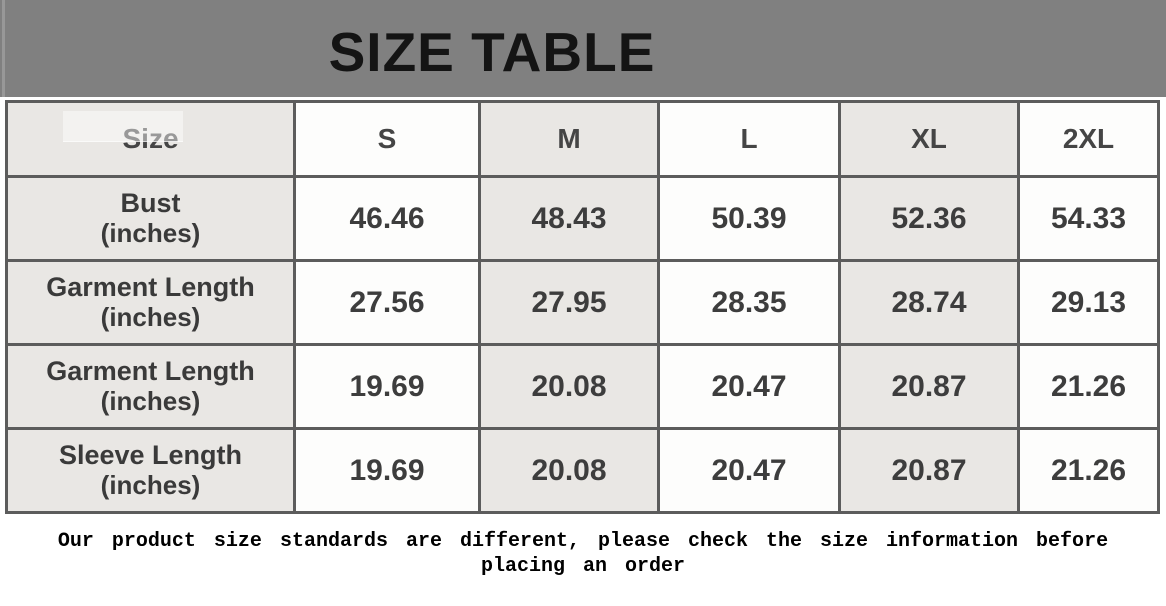  What do you see at coordinates (749, 386) in the screenshot?
I see `cell-gl2-l: 20.47` at bounding box center [749, 386].